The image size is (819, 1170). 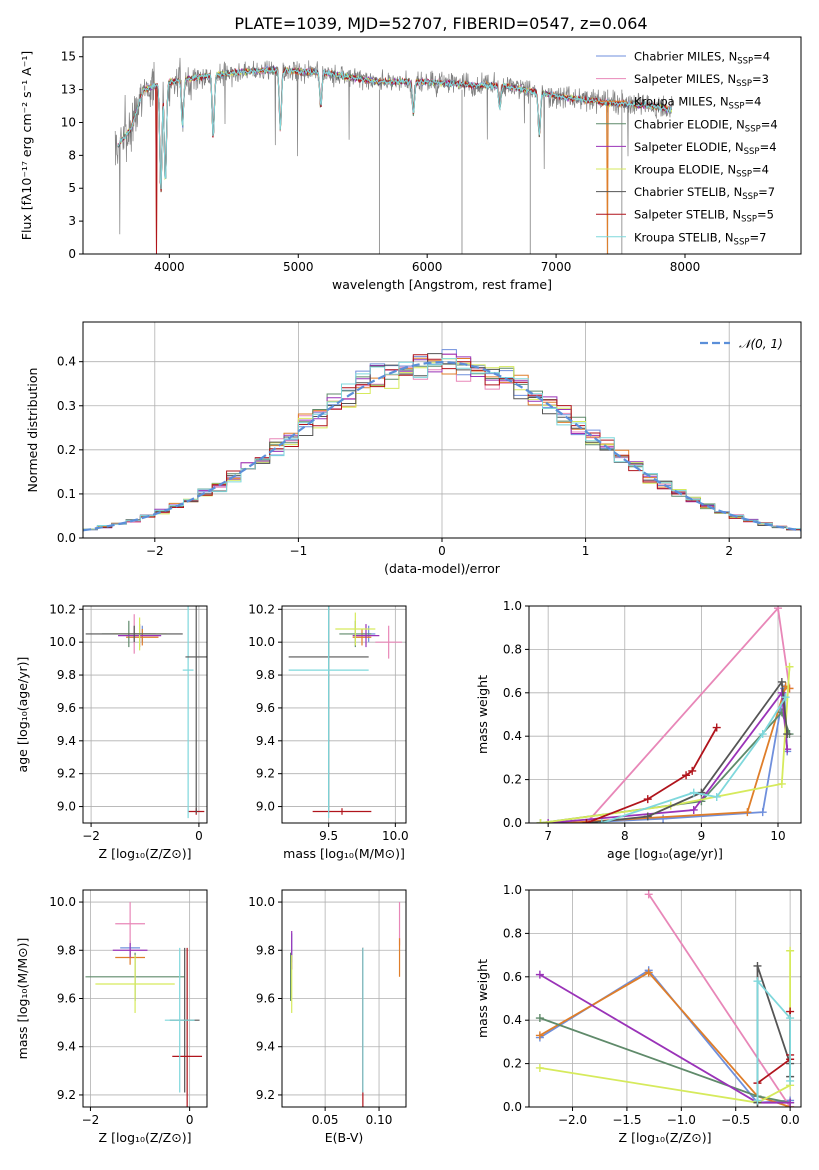 What do you see at coordinates (790, 1120) in the screenshot?
I see `x-tick-label: 0.0` at bounding box center [790, 1120].